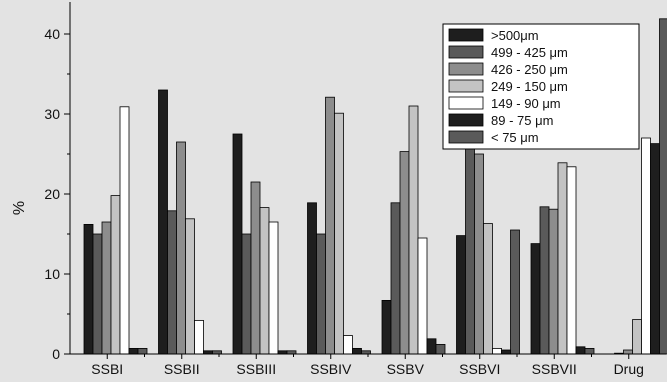 The width and height of the screenshot is (667, 382). Describe the element at coordinates (431, 346) in the screenshot. I see `bar-ssbv-s5` at that location.